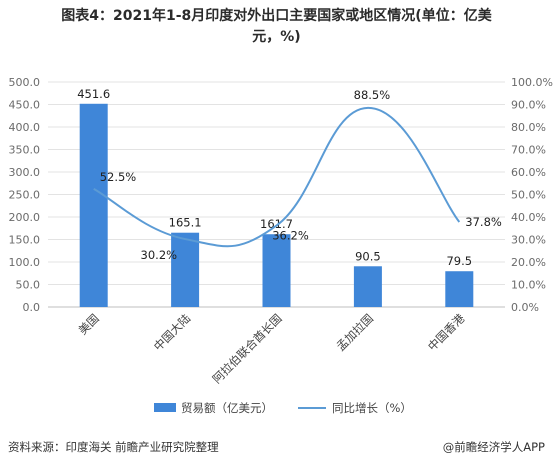  What do you see at coordinates (247, 348) in the screenshot?
I see `x-tick-label: 阿拉伯联合酋长国` at bounding box center [247, 348].